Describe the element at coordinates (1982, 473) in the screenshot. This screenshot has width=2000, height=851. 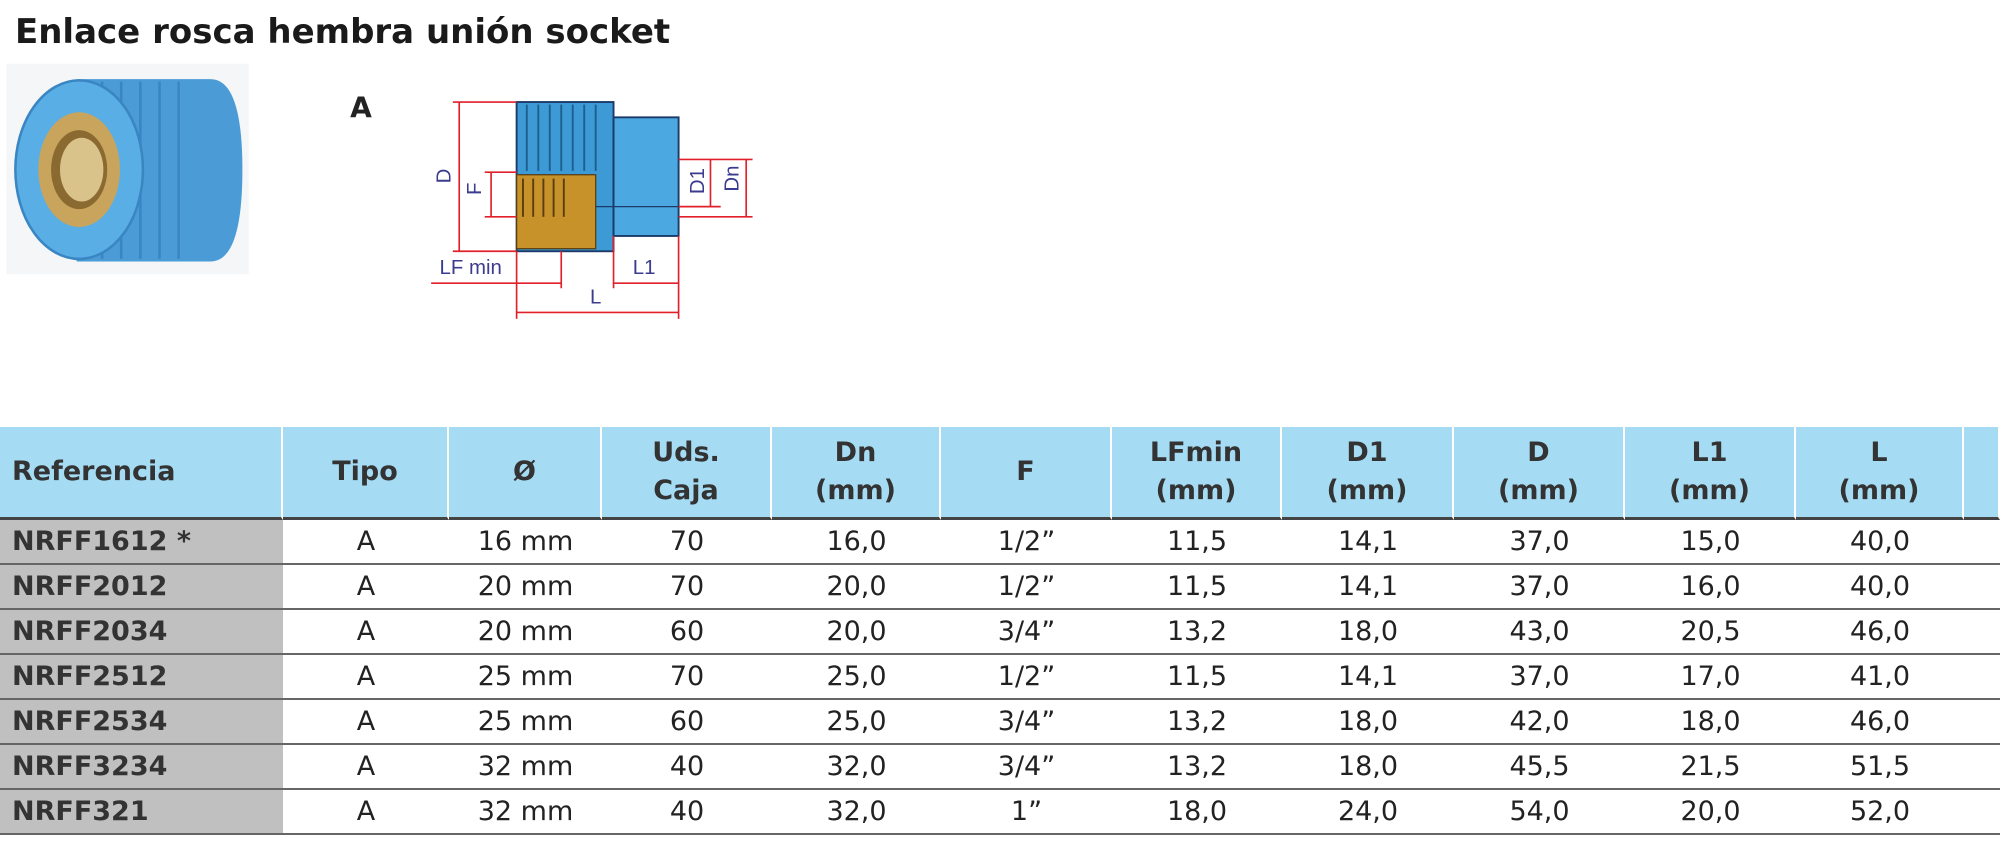
I see `column-header-cut` at that location.